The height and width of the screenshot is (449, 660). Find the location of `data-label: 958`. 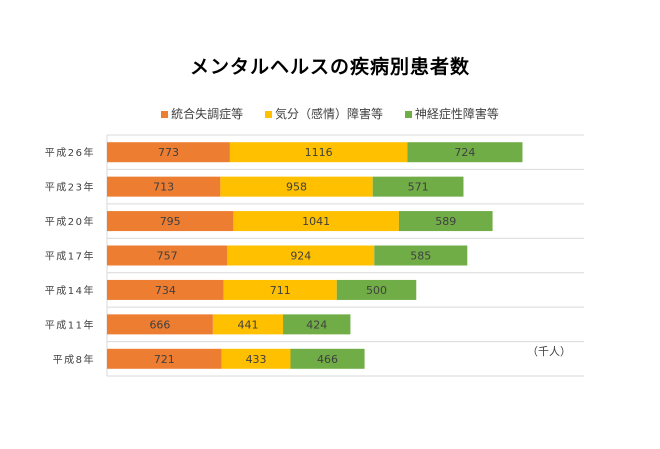

data-label: 958 is located at coordinates (296, 187).